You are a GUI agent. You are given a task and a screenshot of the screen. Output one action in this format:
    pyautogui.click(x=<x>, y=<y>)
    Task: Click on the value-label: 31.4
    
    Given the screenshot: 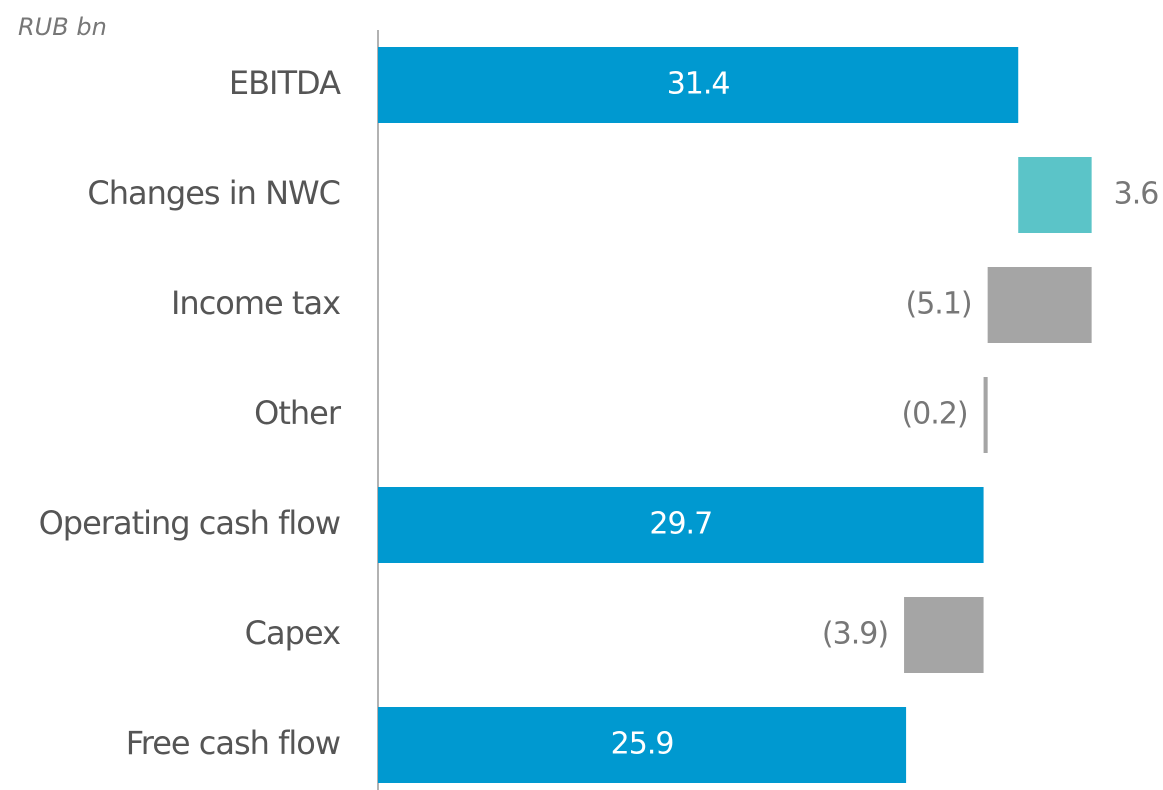 What is the action you would take?
    pyautogui.click(x=698, y=84)
    